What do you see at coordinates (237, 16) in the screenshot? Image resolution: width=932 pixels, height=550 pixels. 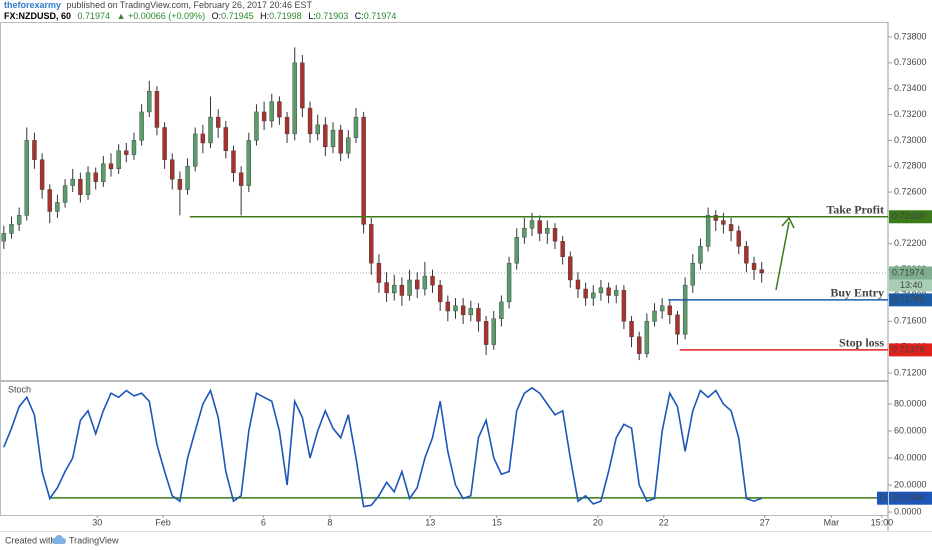 I see `ohlc-value: 0.71945` at bounding box center [237, 16].